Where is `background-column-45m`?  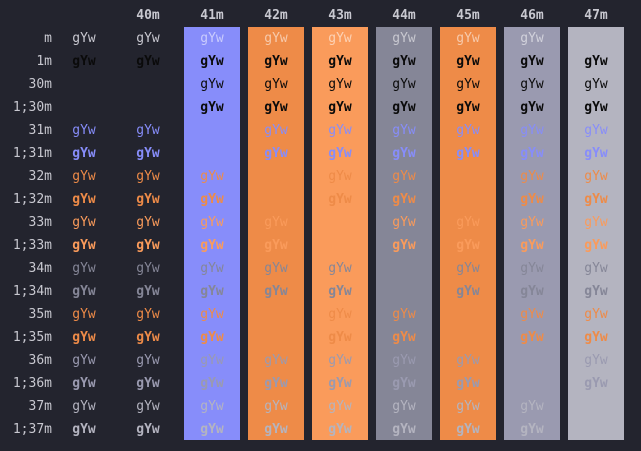 background-column-45m is located at coordinates (468, 233).